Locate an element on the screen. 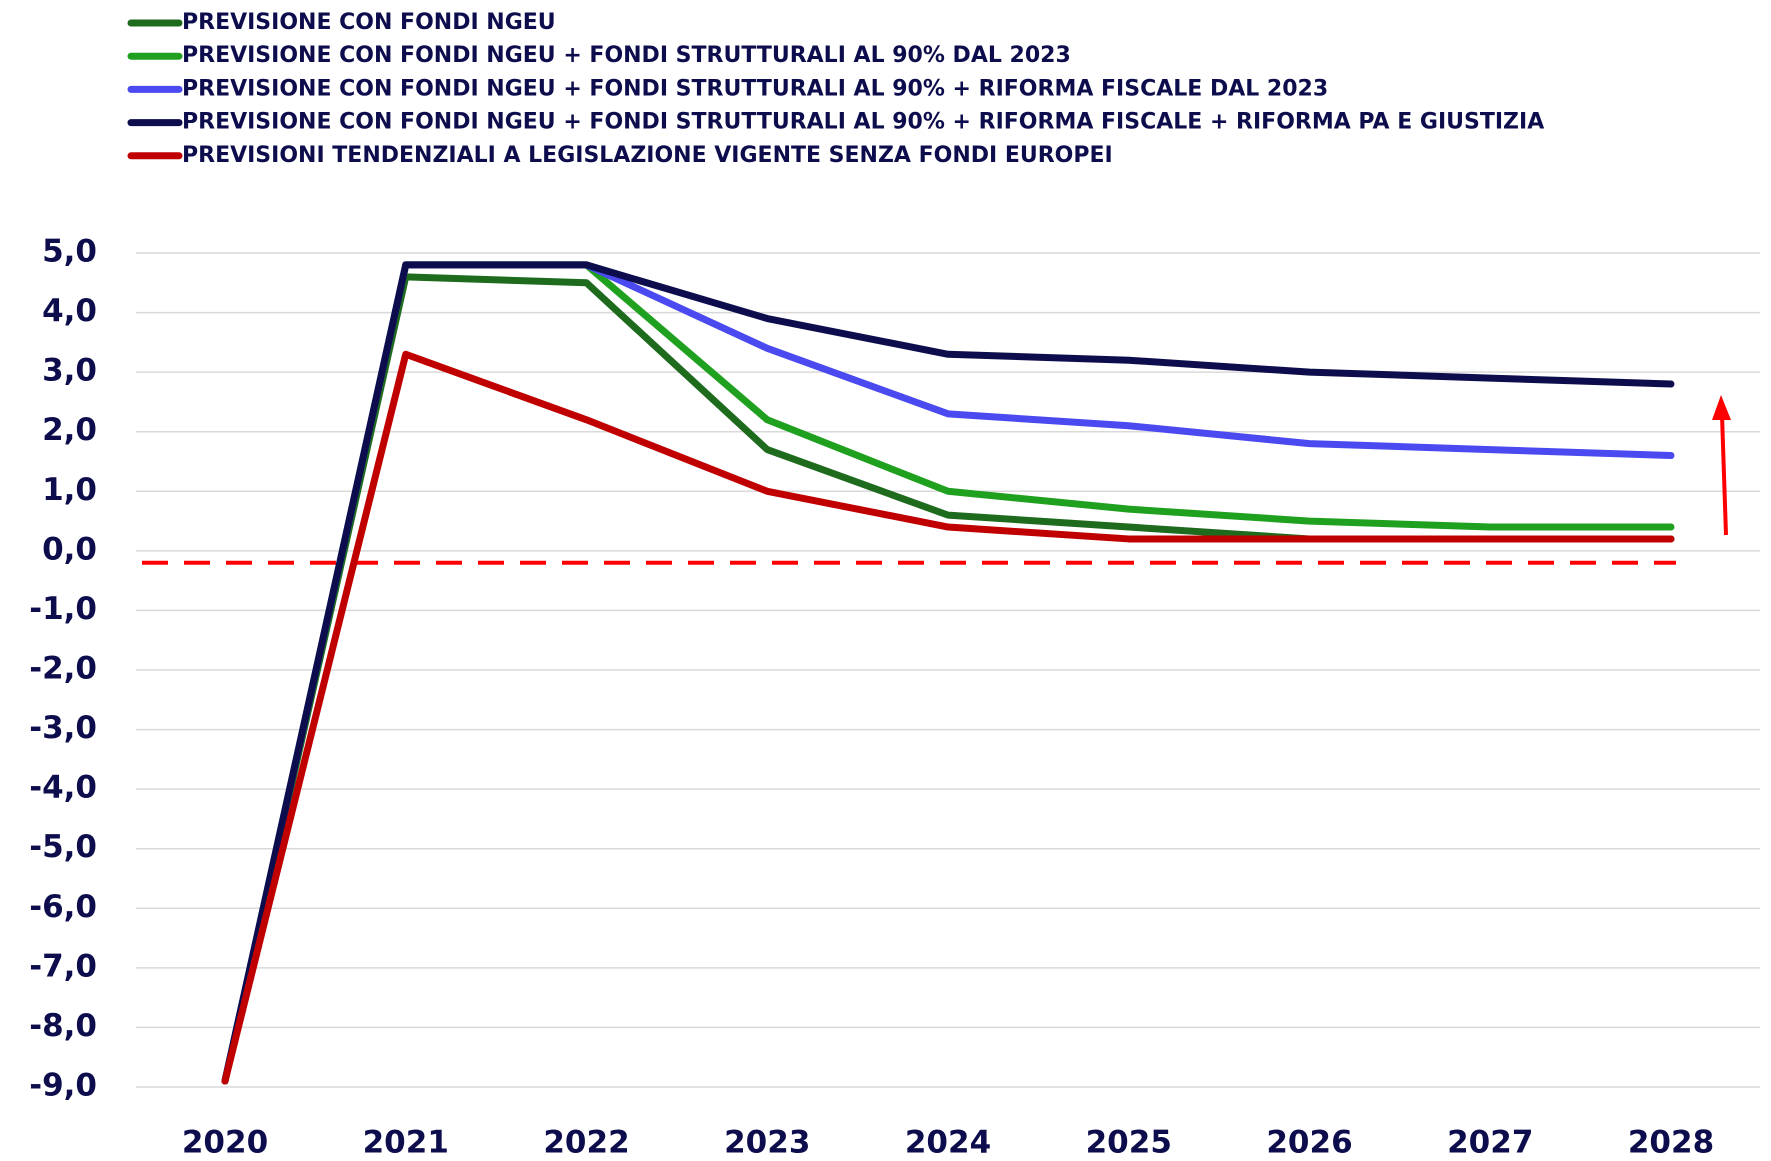  y-tick-label: 1,0 is located at coordinates (69, 490).